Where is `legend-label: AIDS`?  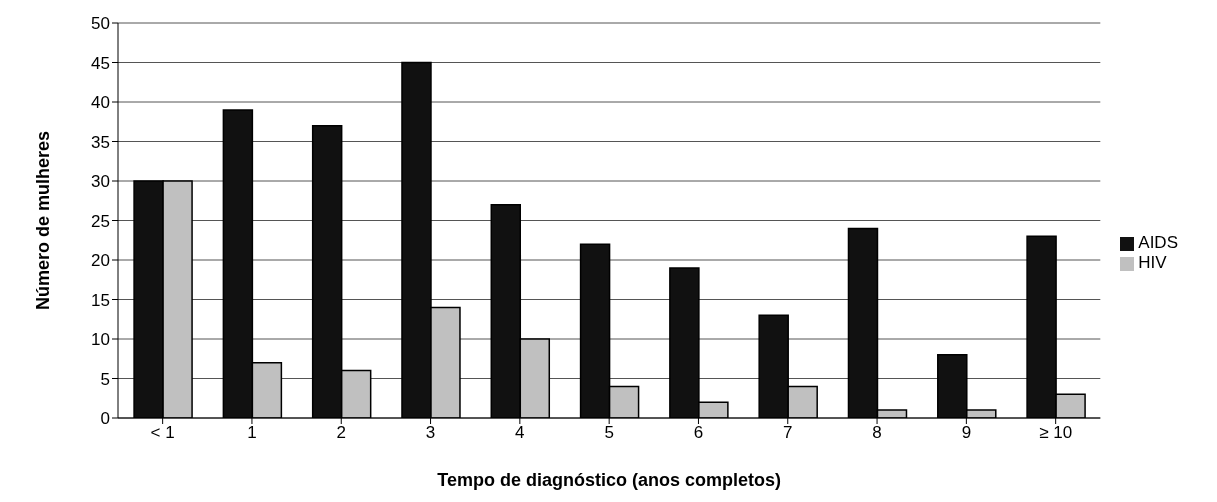 legend-label: AIDS is located at coordinates (1158, 242).